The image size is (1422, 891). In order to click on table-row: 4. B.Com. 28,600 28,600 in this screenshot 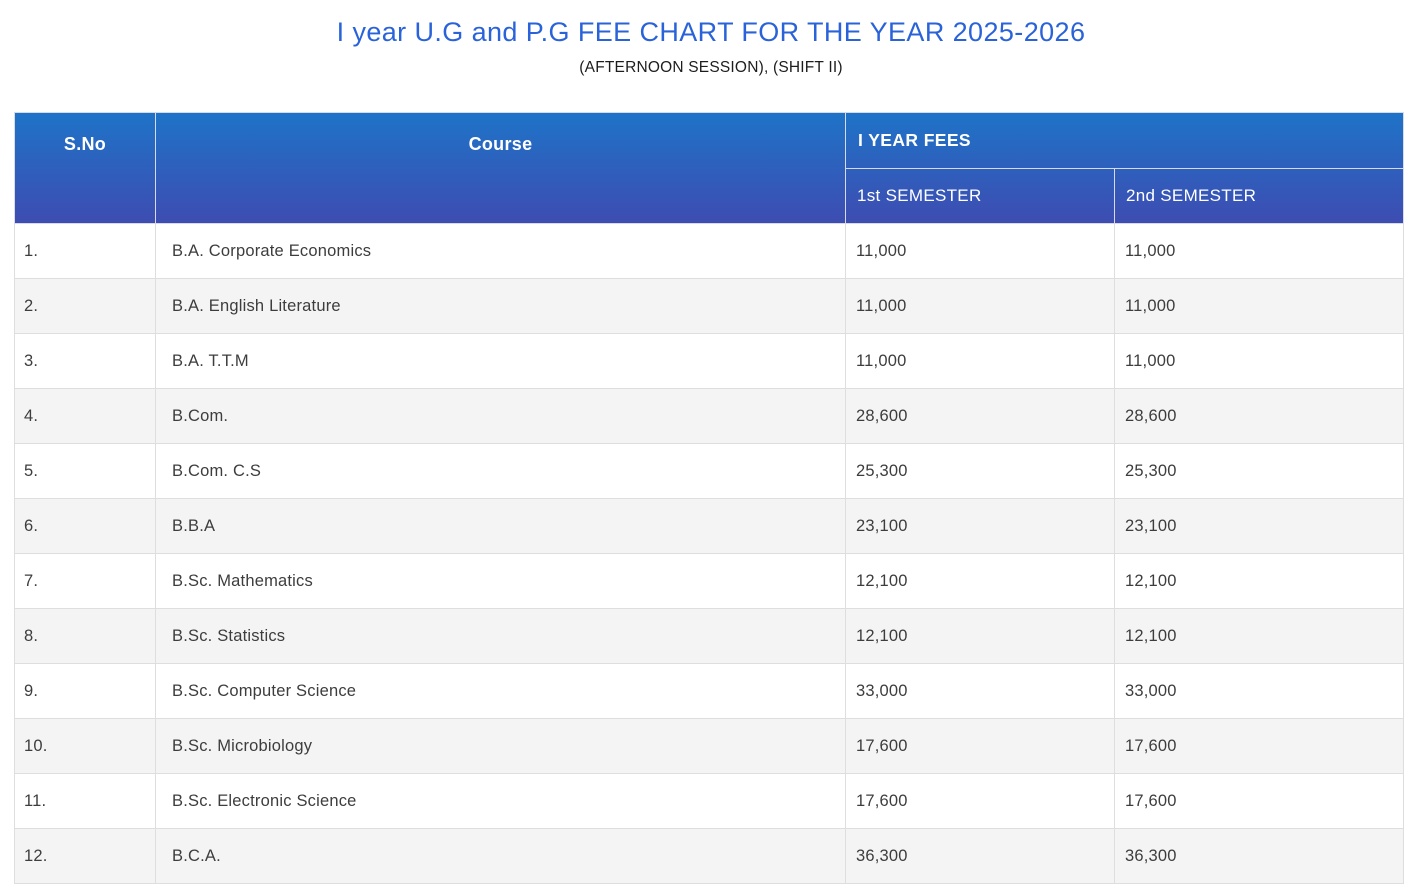, I will do `click(709, 416)`.